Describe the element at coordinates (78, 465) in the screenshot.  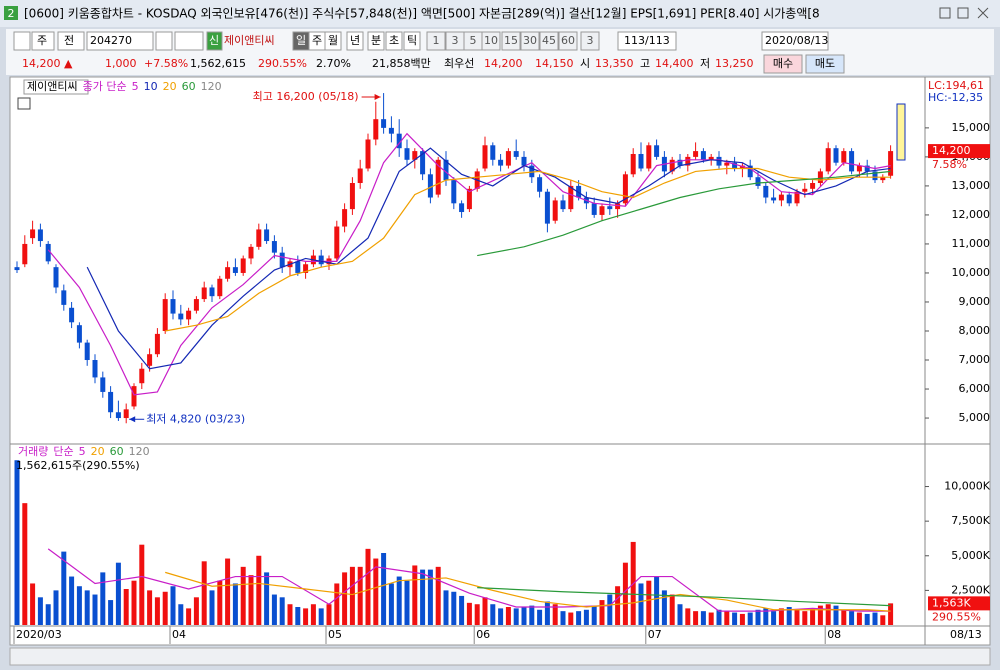
I see `volume-value: 1,562,615주(290.55%)` at that location.